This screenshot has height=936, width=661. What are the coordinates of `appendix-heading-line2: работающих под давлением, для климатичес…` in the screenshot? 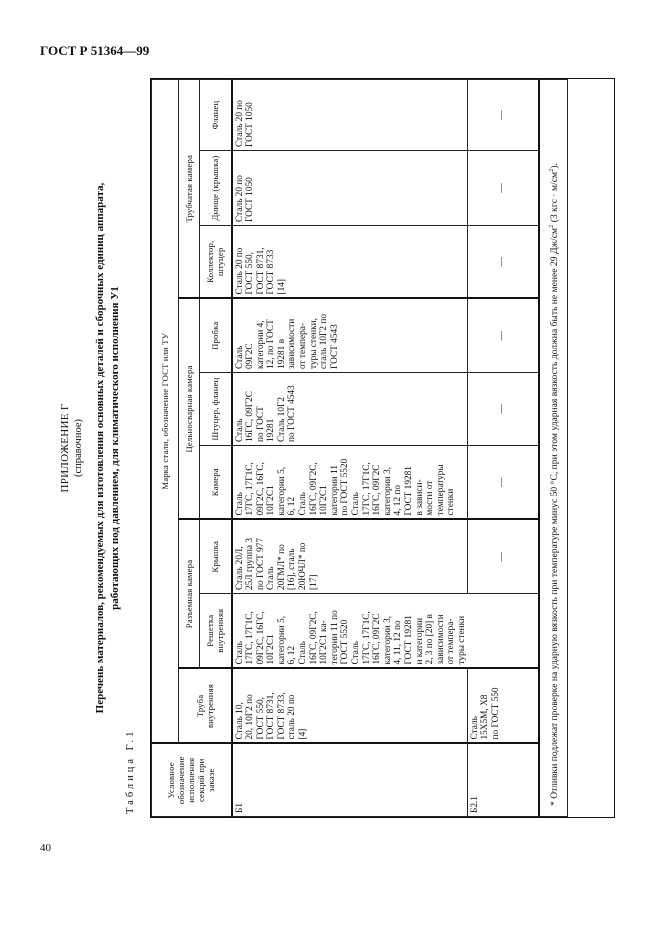 It's located at (115, 448).